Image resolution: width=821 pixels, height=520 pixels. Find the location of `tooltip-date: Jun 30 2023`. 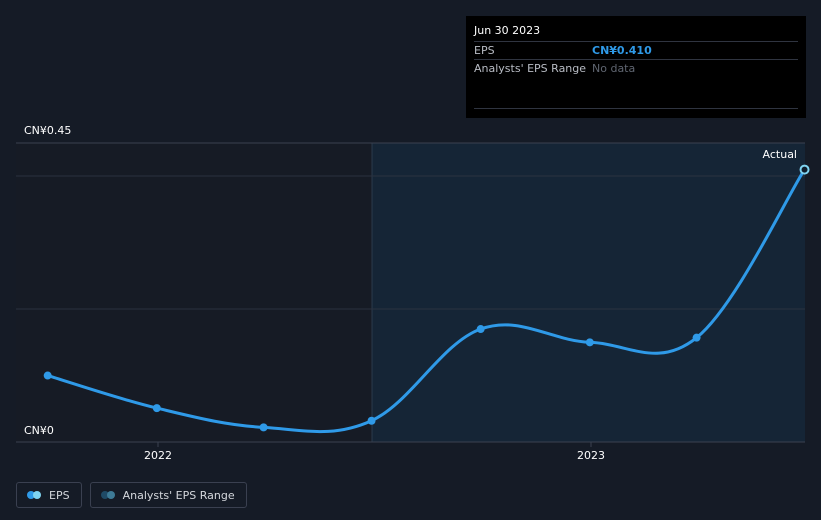

tooltip-date: Jun 30 2023 is located at coordinates (507, 30).